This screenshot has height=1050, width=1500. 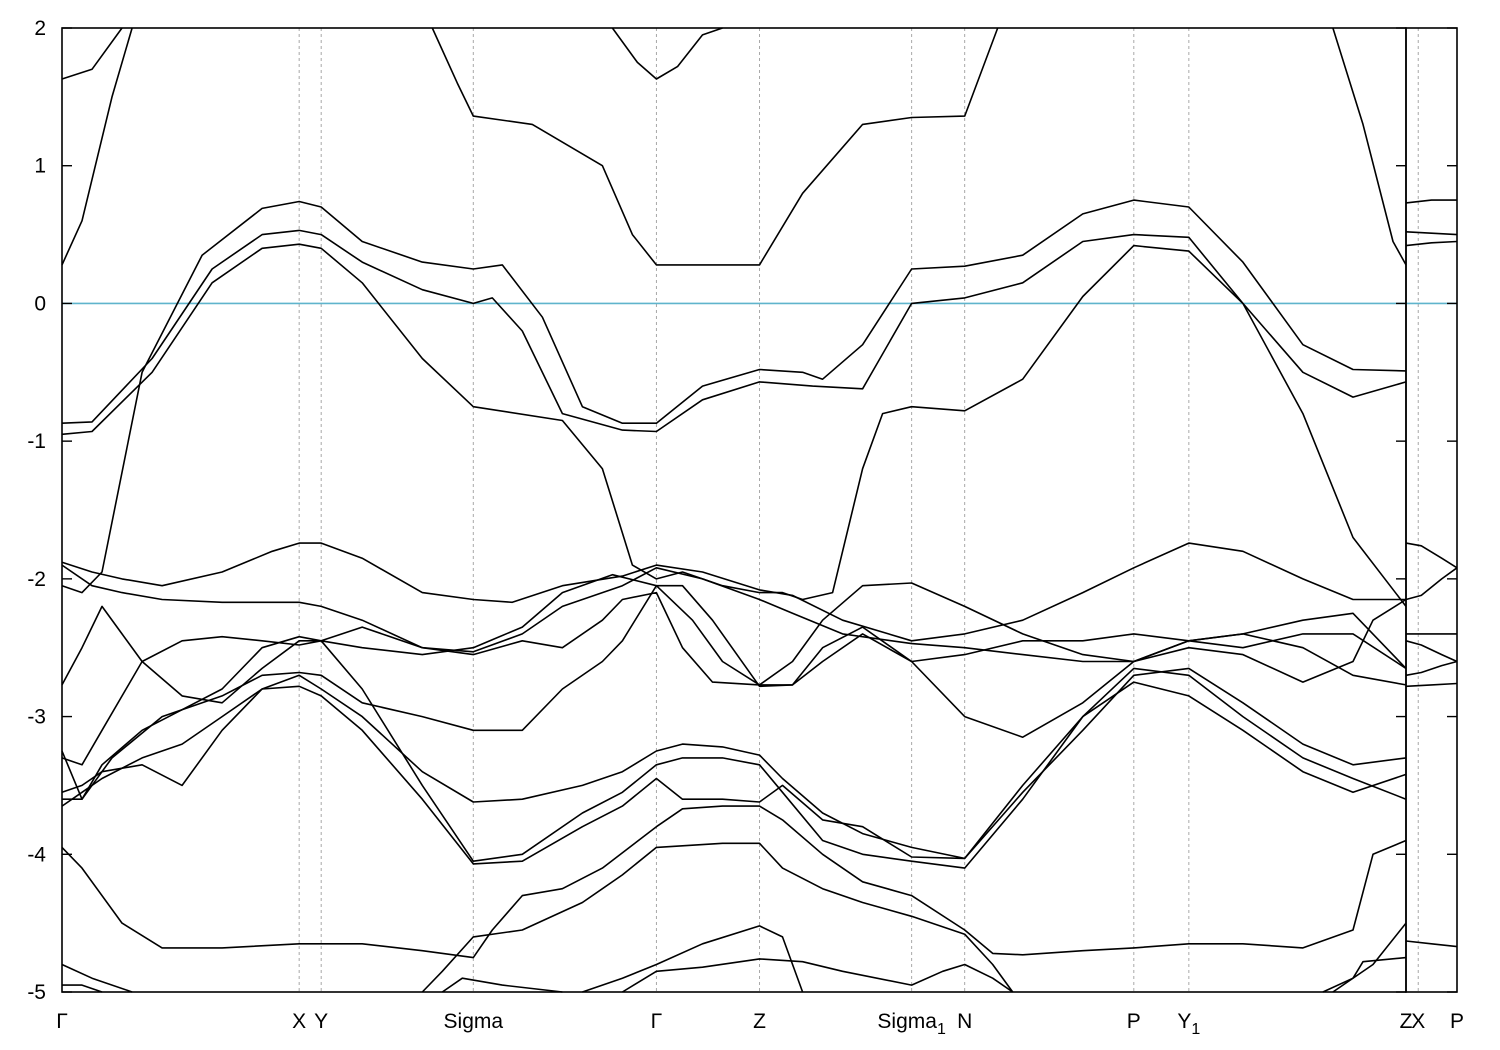 What do you see at coordinates (36, 717) in the screenshot?
I see `y-tick-label: -3` at bounding box center [36, 717].